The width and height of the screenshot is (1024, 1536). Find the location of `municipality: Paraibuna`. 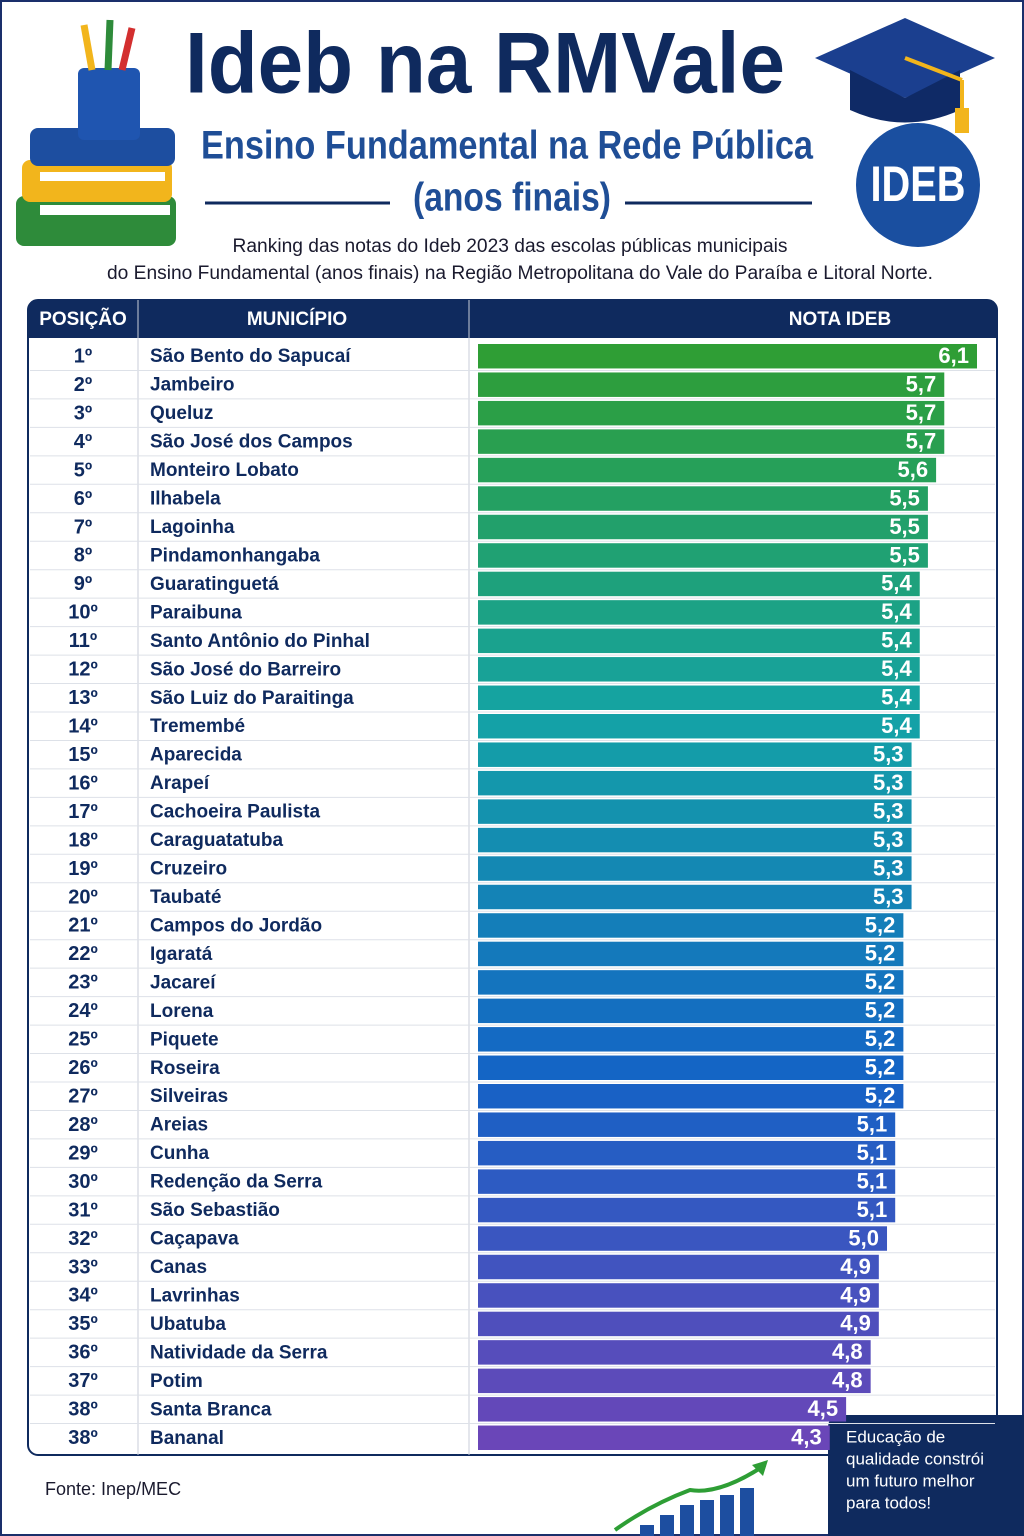

municipality: Paraibuna is located at coordinates (196, 612).